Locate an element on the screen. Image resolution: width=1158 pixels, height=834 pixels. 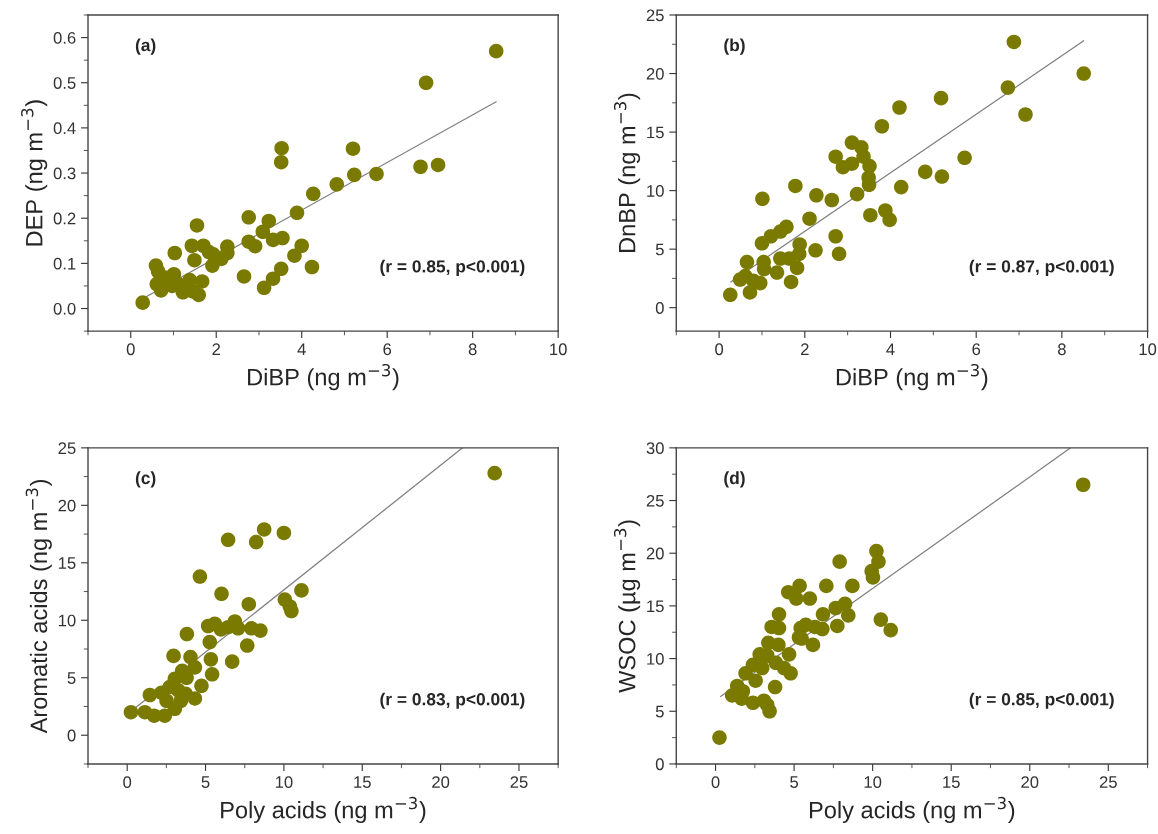
y-tick-label: 30 is located at coordinates (655, 448).